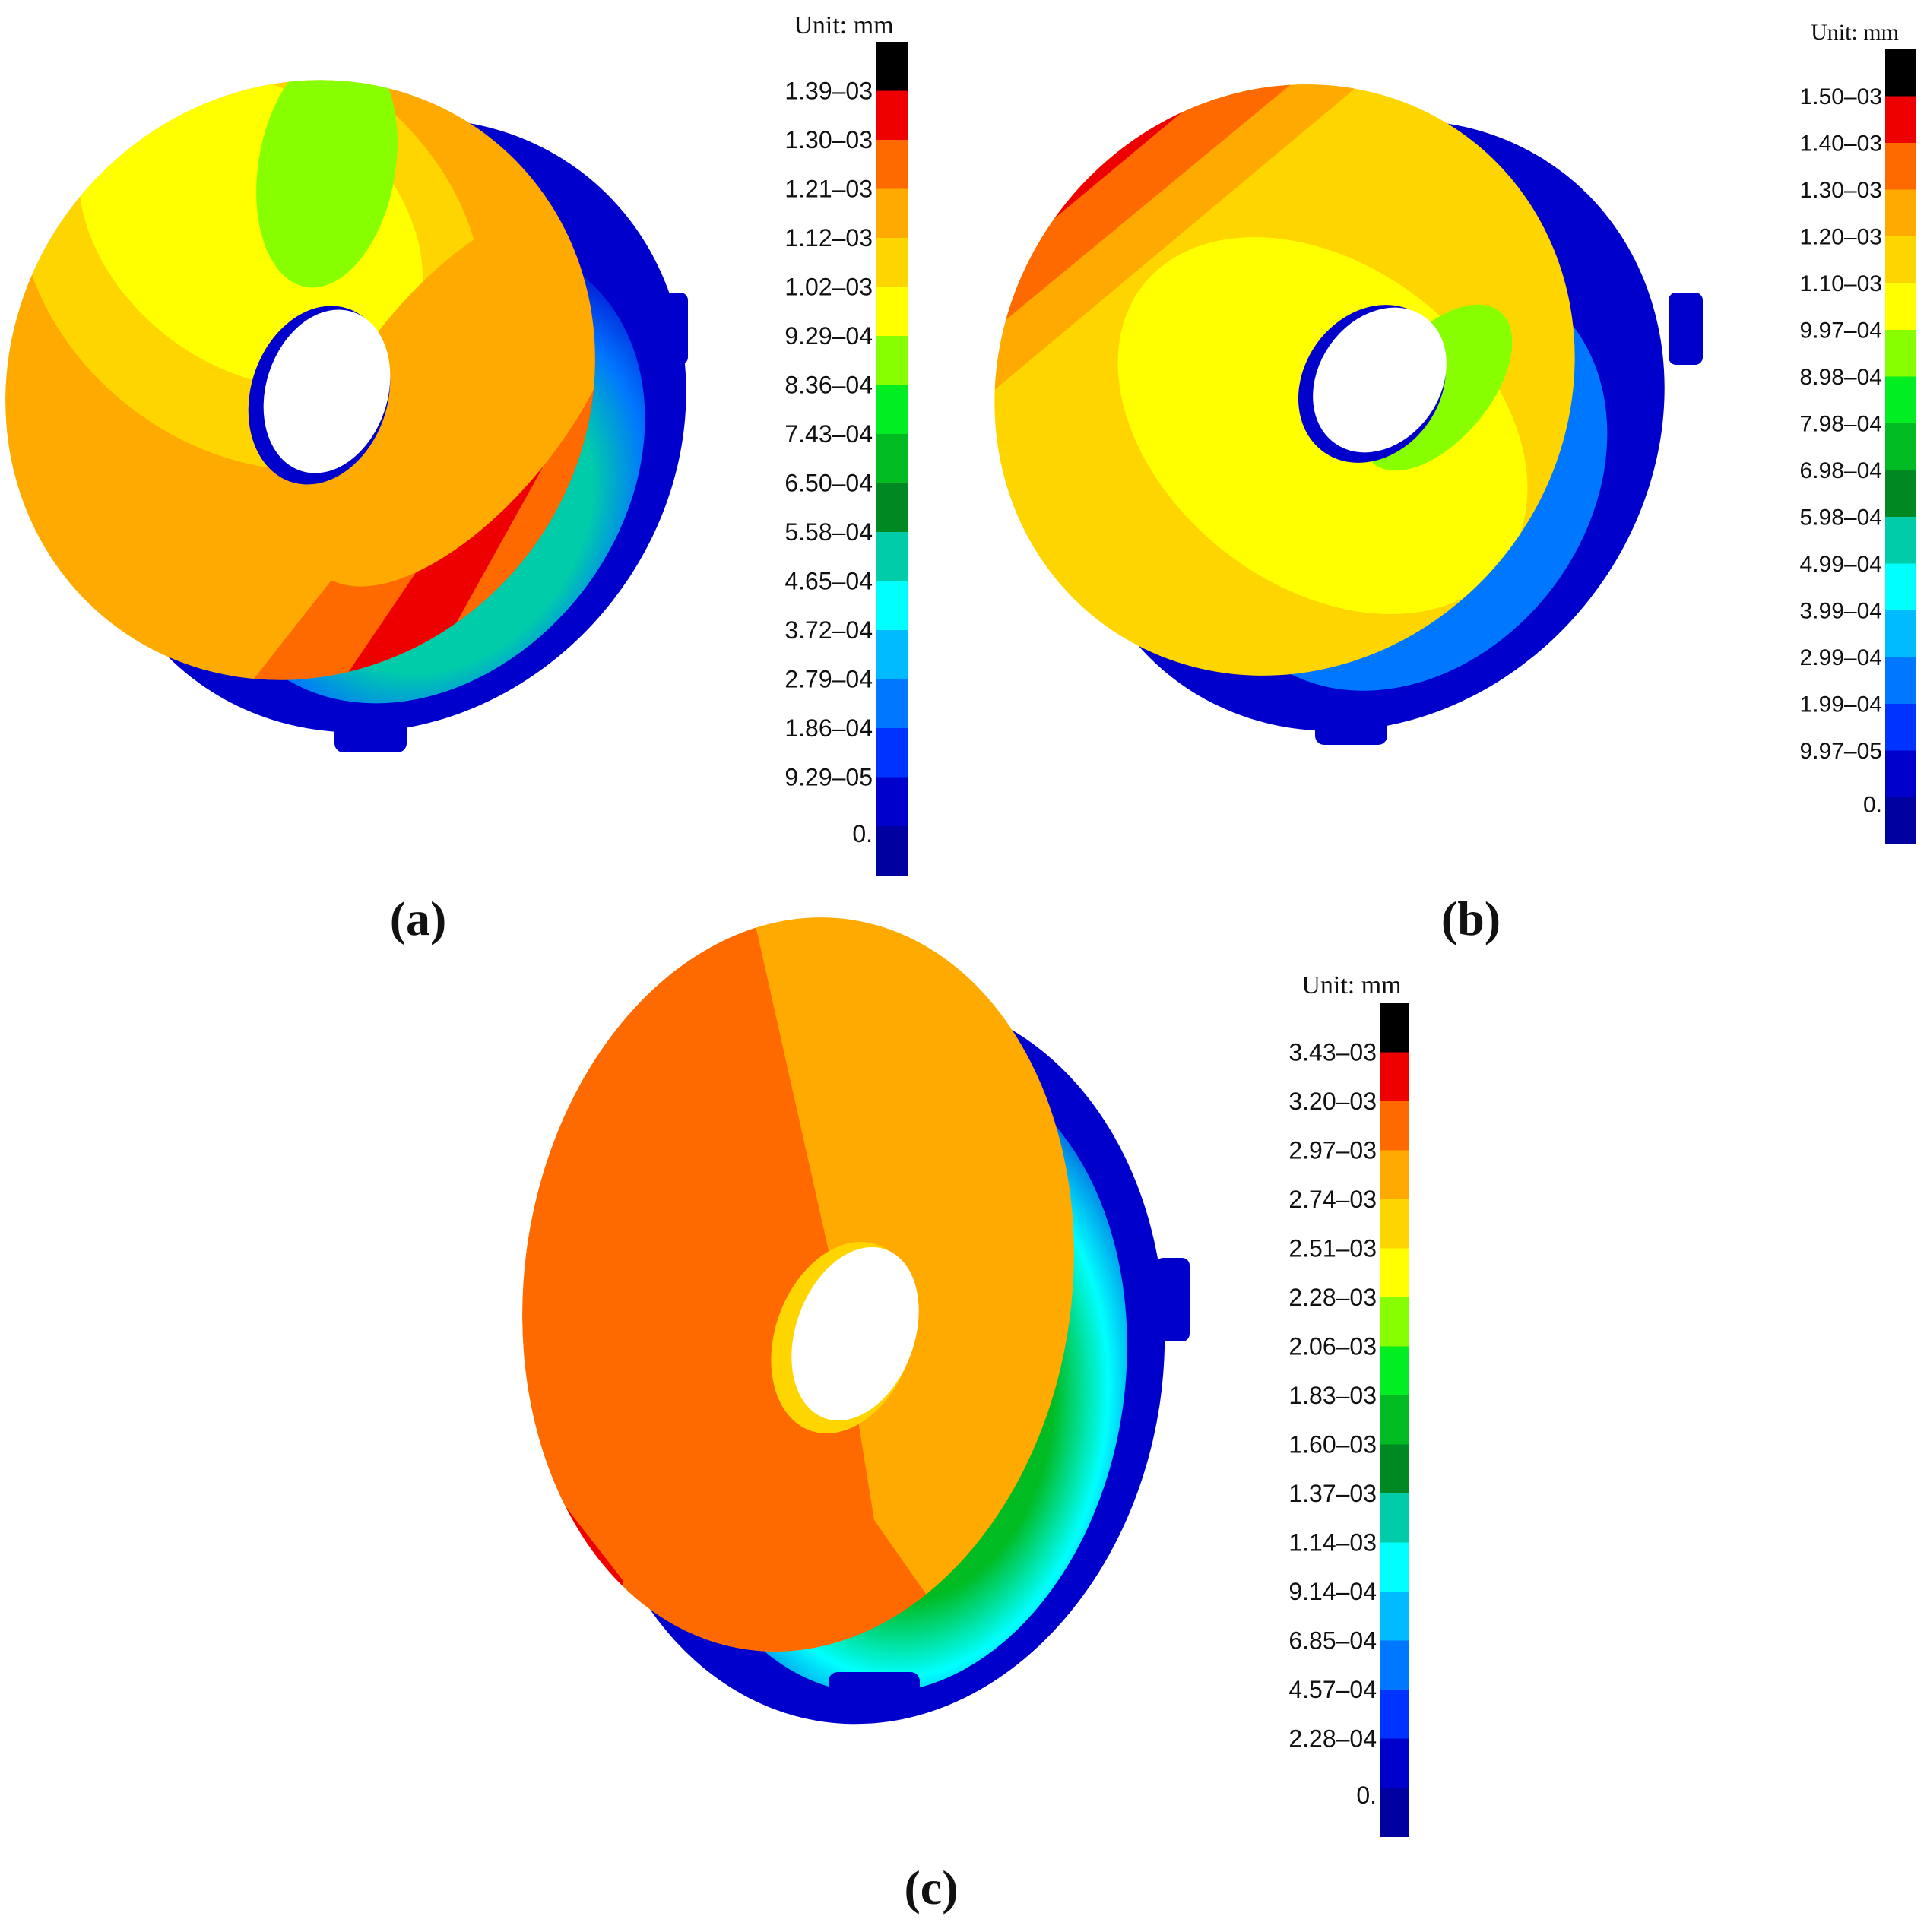  What do you see at coordinates (1332, 1150) in the screenshot?
I see `legend-tick-label: 2.97–03` at bounding box center [1332, 1150].